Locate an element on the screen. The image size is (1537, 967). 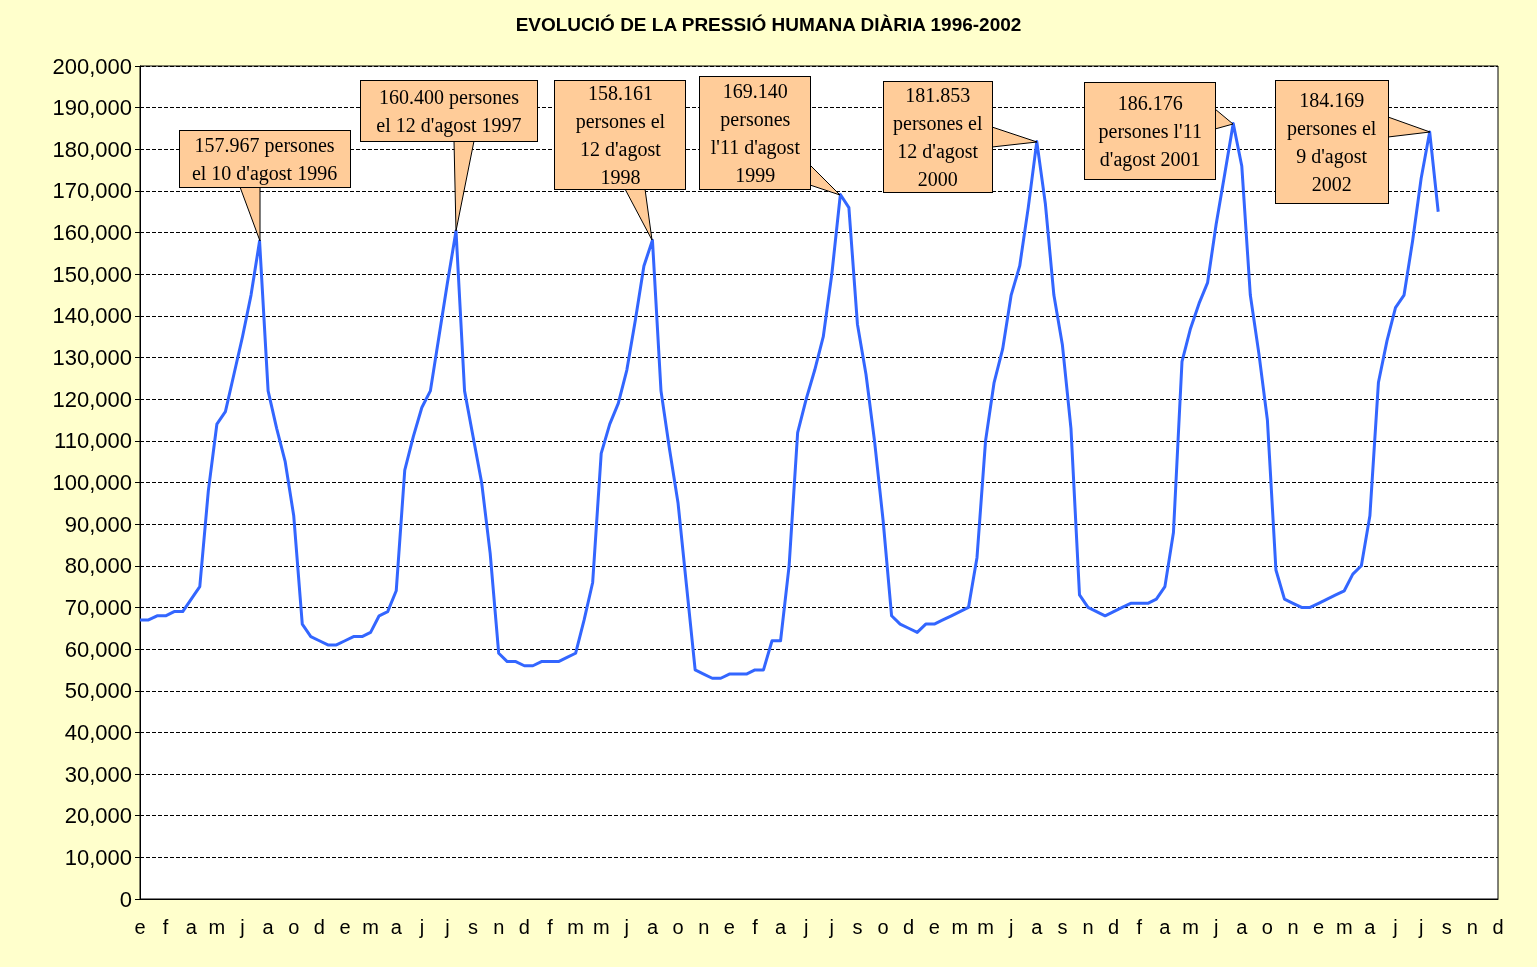
y-tick-label: 130,000 is located at coordinates (92, 358).